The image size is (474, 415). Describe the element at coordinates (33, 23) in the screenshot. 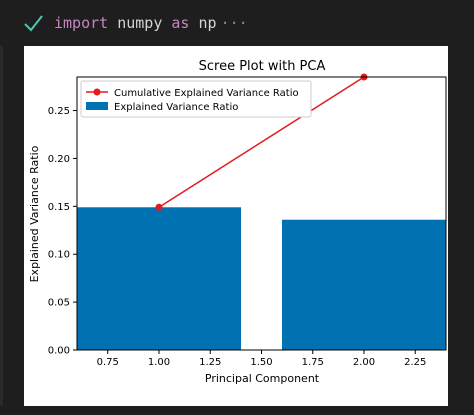

I see `check-icon` at that location.